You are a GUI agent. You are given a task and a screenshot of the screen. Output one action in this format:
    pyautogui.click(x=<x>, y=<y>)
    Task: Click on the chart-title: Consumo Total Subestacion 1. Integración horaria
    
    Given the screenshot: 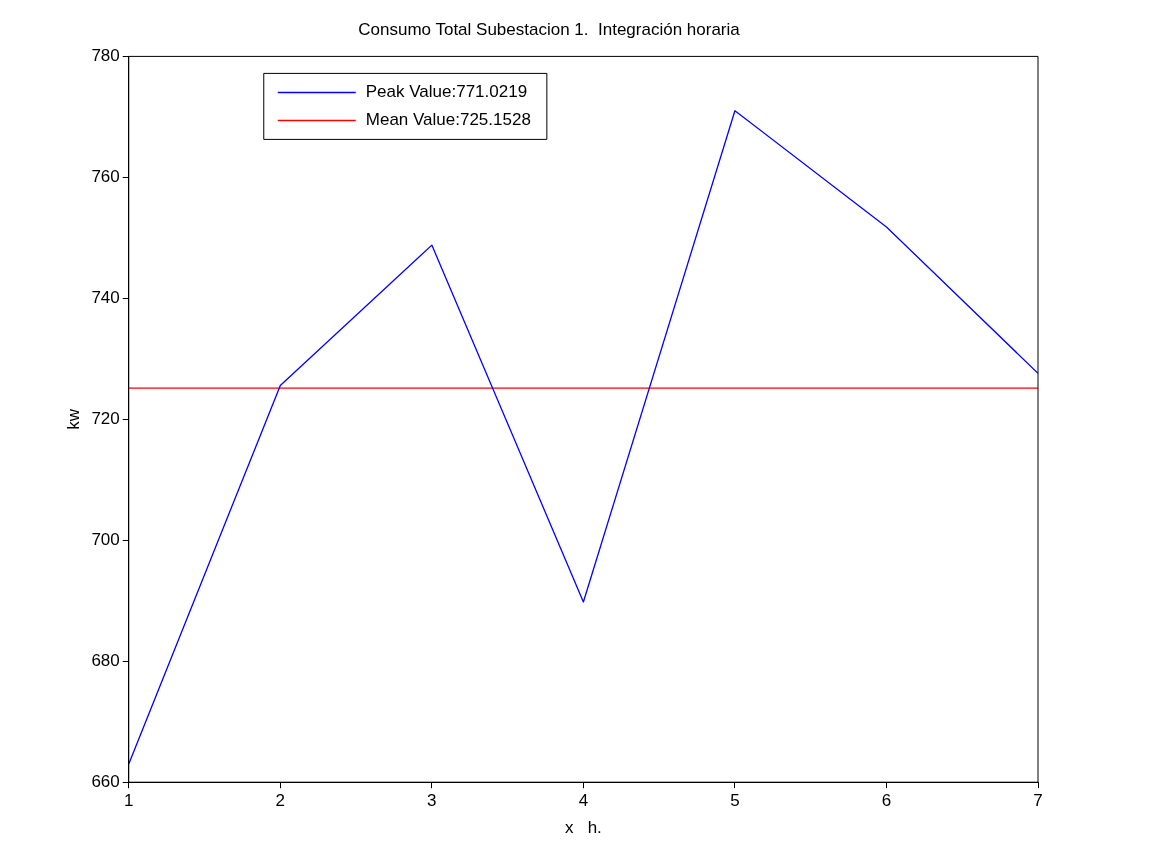 What is the action you would take?
    pyautogui.click(x=549, y=29)
    